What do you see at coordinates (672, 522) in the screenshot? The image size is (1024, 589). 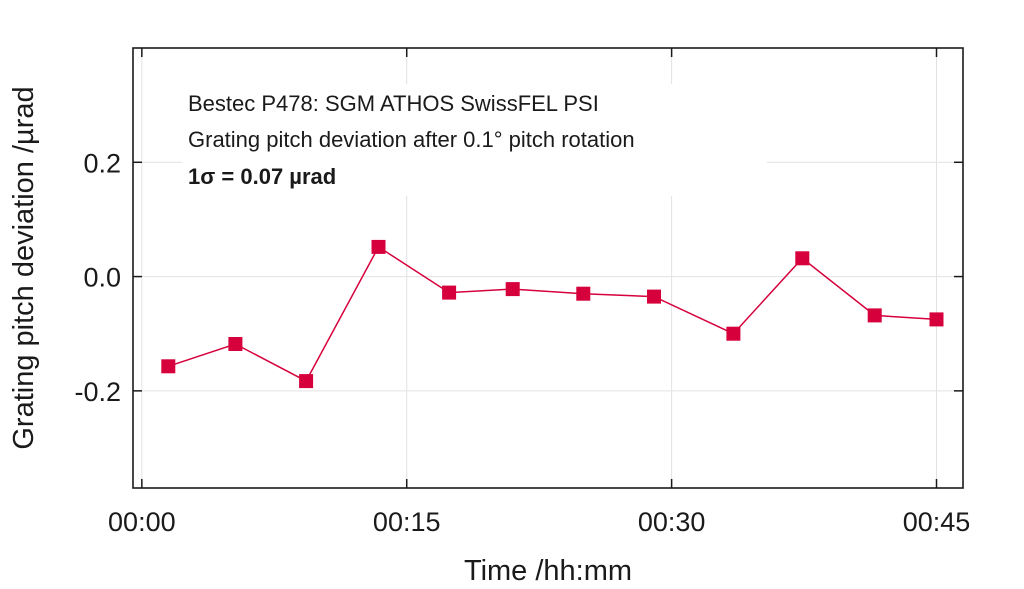 I see `x-tick-label: 00:30` at bounding box center [672, 522].